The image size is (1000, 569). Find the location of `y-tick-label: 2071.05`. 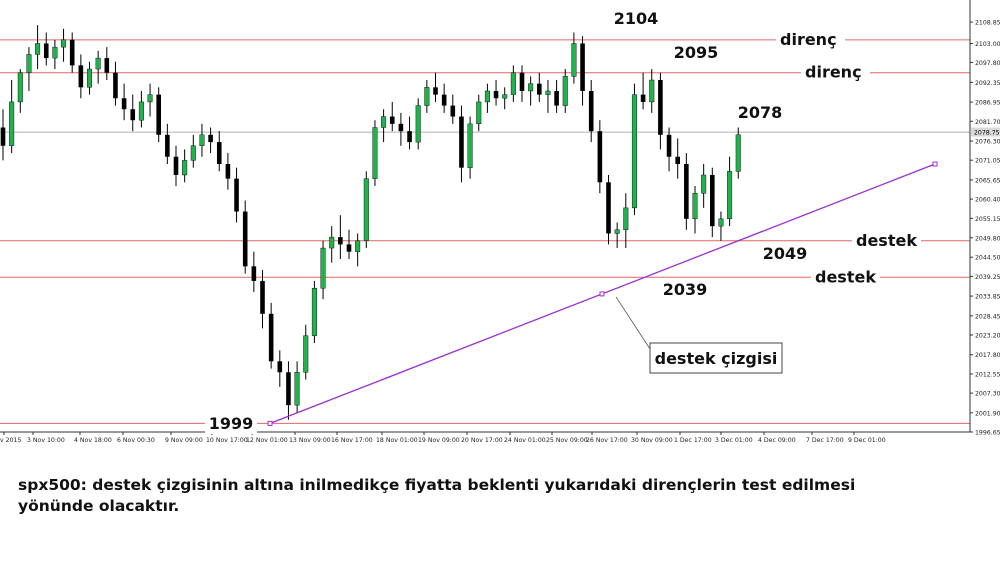

y-tick-label: 2071.05 is located at coordinates (987, 161).